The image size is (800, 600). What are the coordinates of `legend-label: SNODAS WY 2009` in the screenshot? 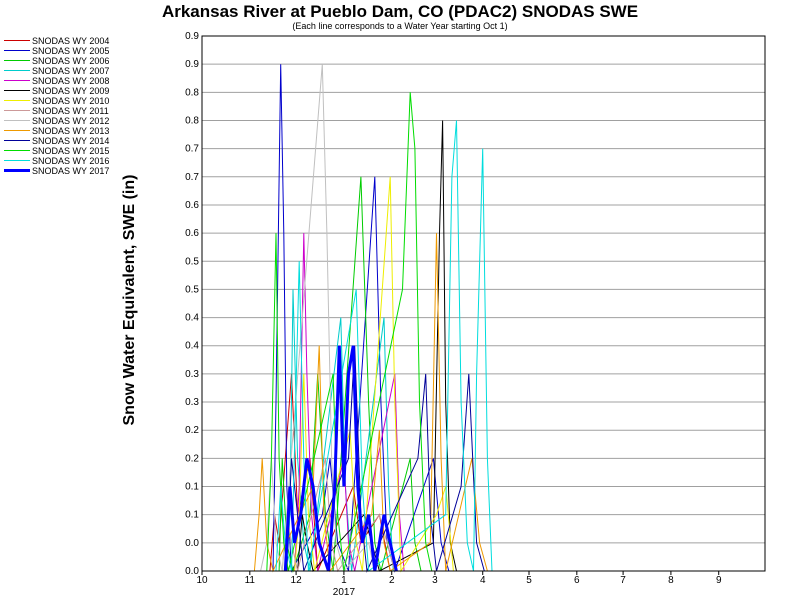 It's located at (71, 91).